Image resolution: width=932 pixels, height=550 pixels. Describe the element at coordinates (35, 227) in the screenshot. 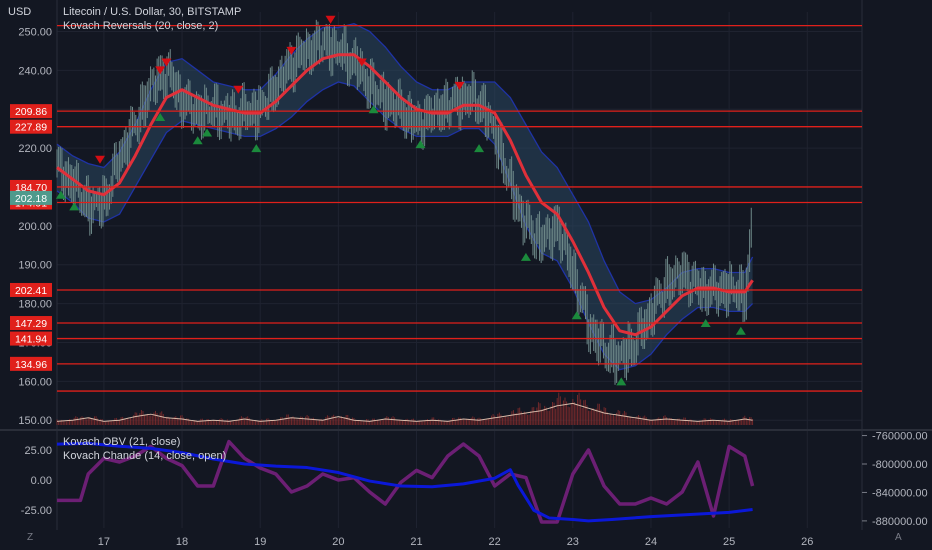

I see `y-tick-label: 200.00` at that location.